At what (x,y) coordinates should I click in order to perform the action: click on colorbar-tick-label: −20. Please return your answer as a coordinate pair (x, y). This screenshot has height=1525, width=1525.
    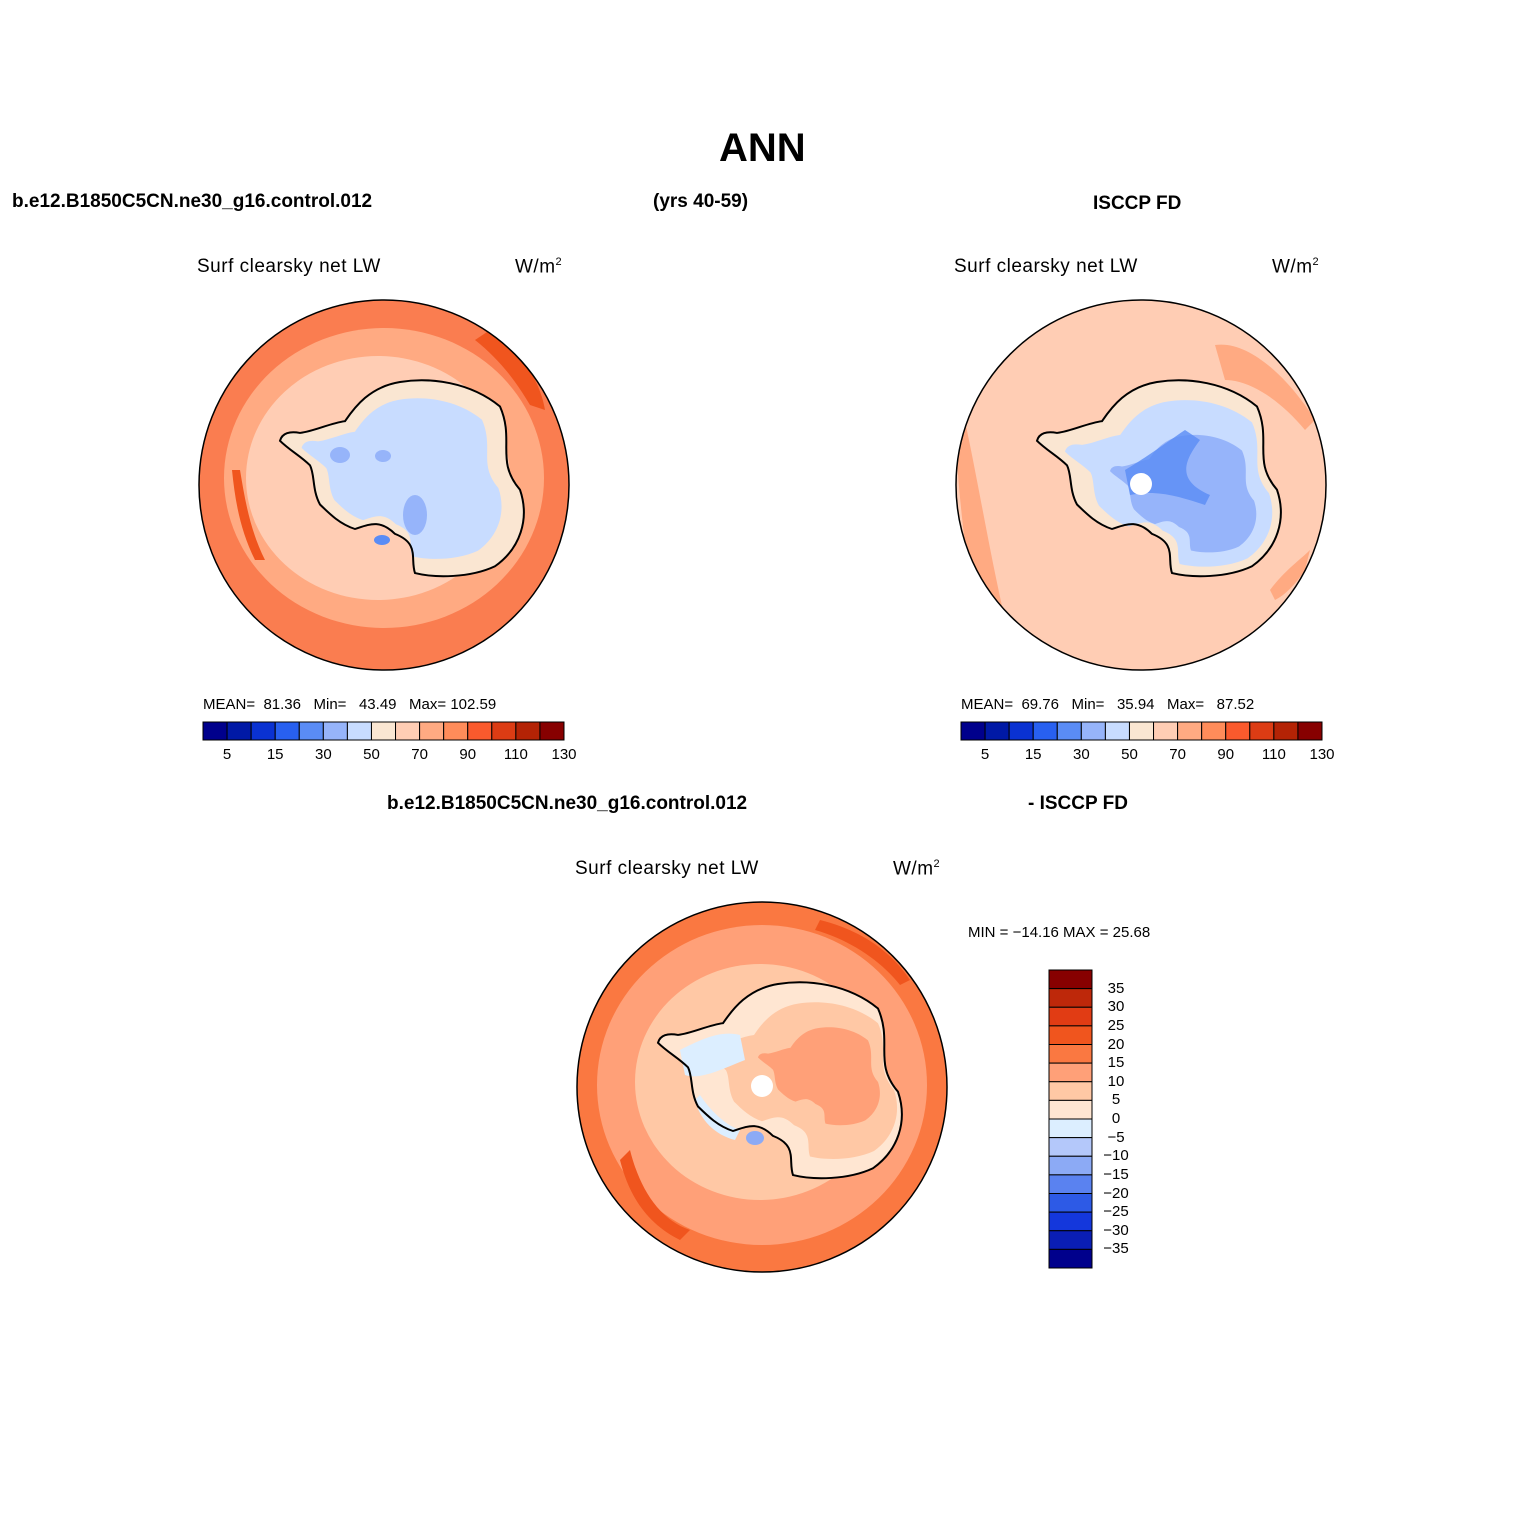
    Looking at the image, I should click on (1116, 1193).